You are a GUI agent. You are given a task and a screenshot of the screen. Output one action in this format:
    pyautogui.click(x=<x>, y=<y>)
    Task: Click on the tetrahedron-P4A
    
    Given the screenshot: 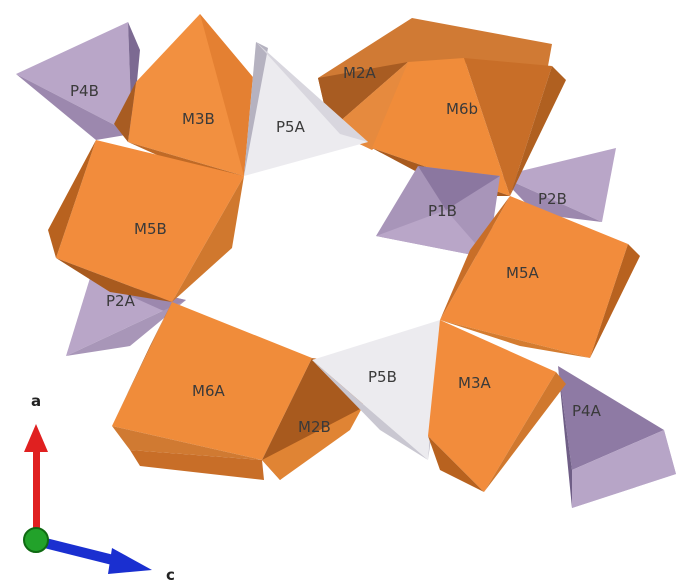 What is the action you would take?
    pyautogui.click(x=617, y=437)
    